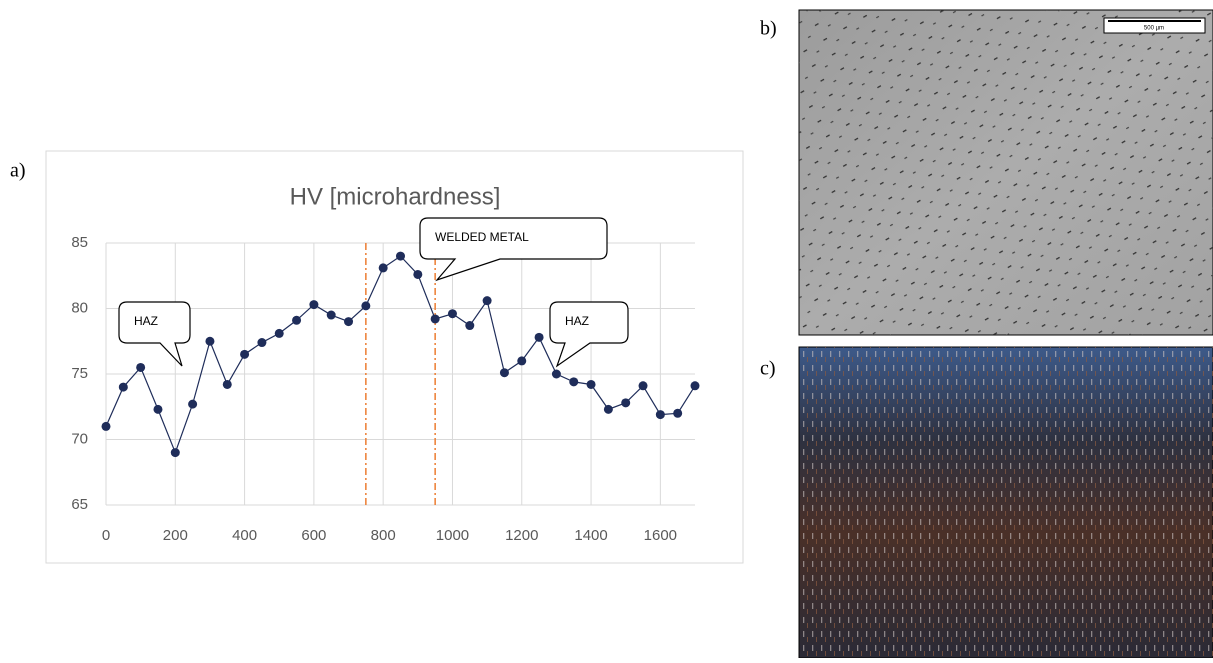 Image resolution: width=1213 pixels, height=663 pixels. Describe the element at coordinates (79, 373) in the screenshot. I see `y-tick-label: 75` at that location.